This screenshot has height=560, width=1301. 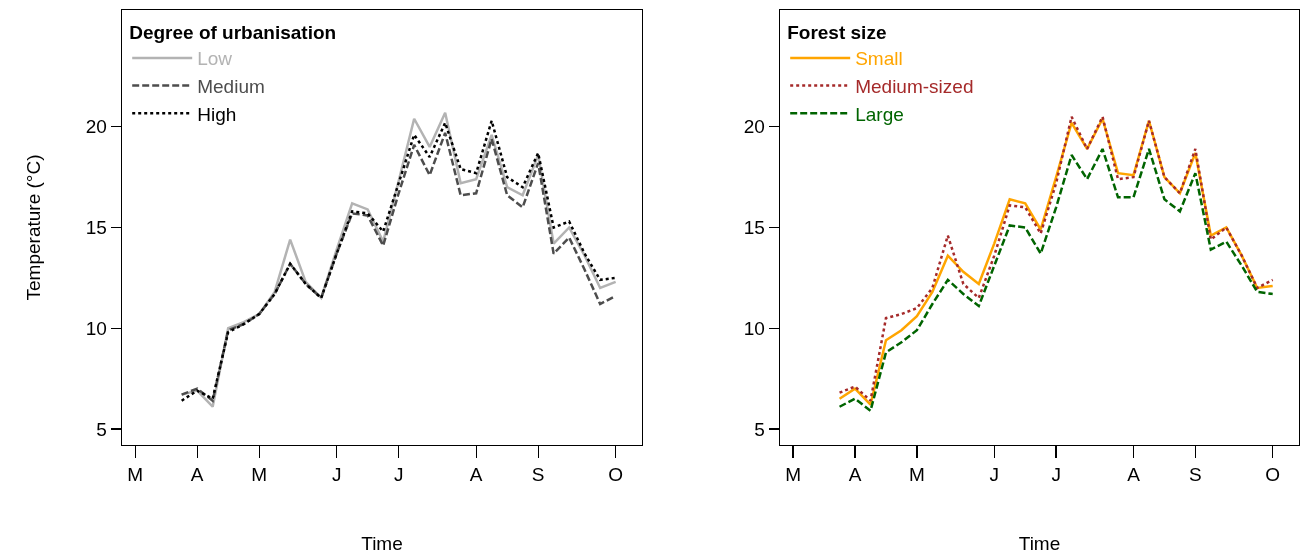 I want to click on legend-label: Low, so click(x=215, y=59).